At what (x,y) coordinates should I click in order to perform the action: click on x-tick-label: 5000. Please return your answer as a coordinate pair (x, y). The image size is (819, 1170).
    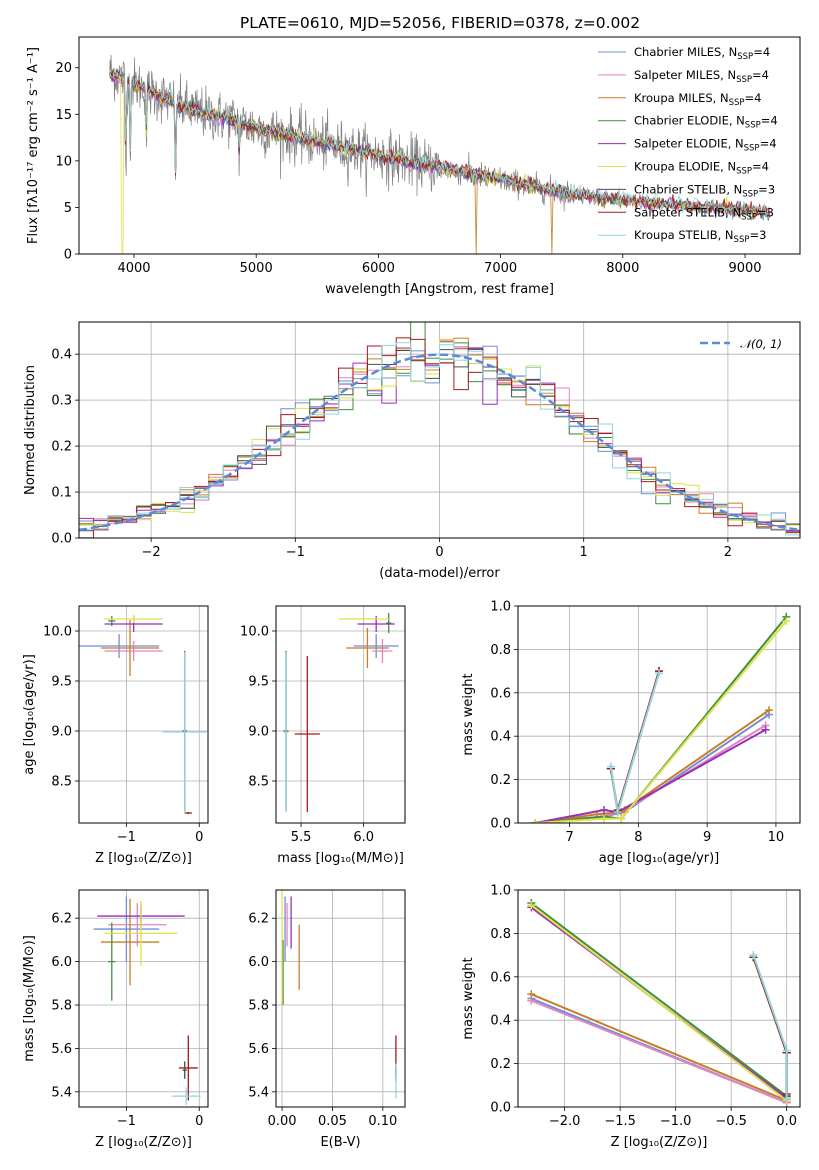
    Looking at the image, I should click on (256, 268).